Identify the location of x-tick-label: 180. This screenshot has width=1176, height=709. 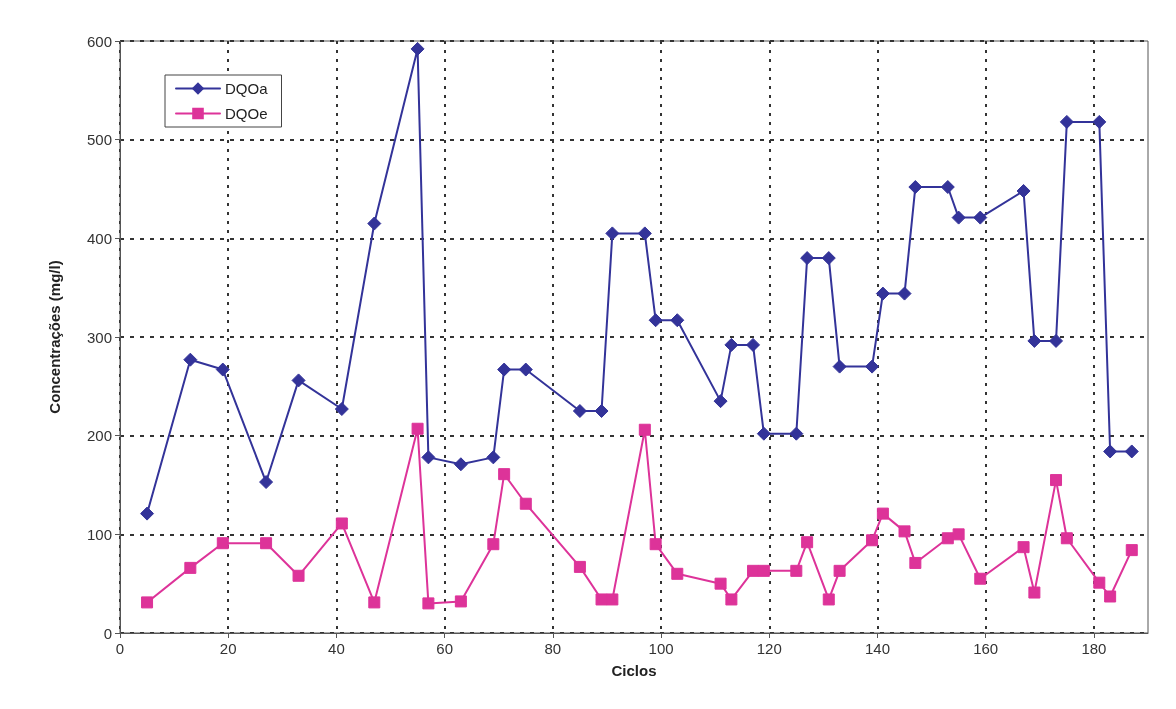
(1094, 648).